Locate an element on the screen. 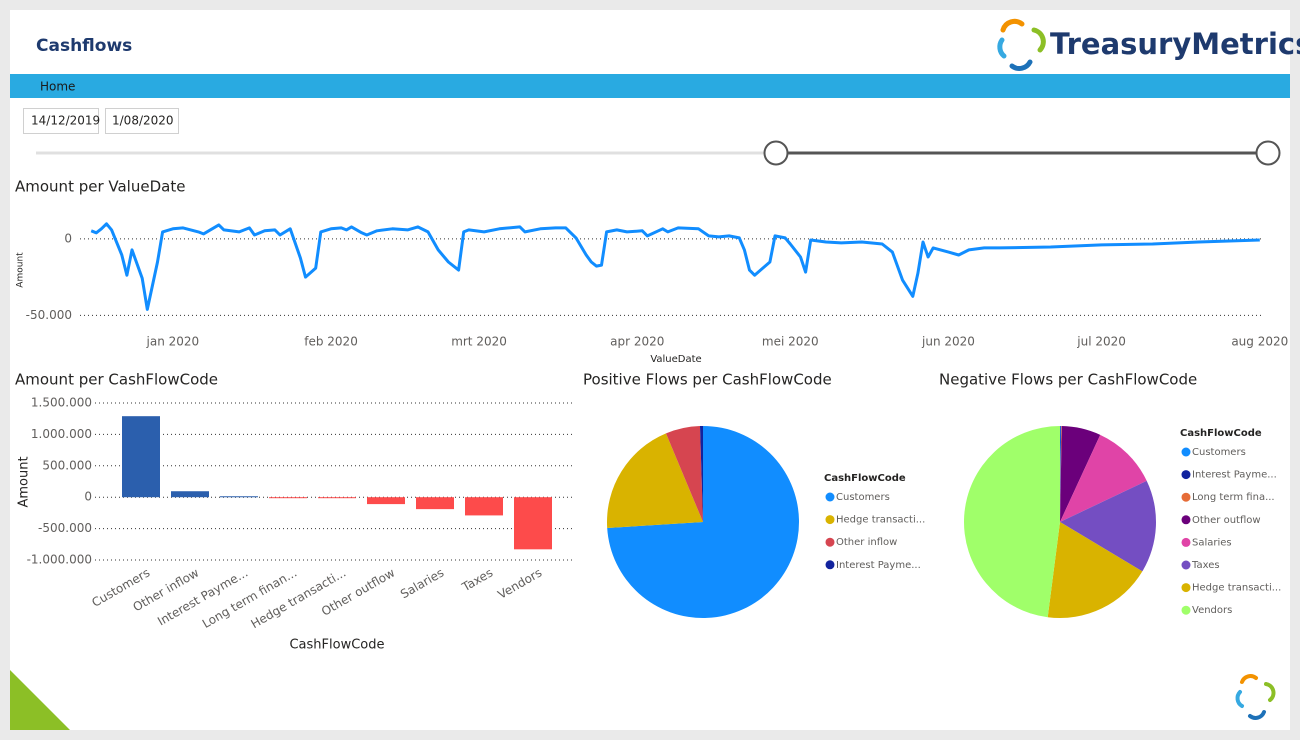 The width and height of the screenshot is (1300, 740). date-from: 14/12/2019 is located at coordinates (65, 121).